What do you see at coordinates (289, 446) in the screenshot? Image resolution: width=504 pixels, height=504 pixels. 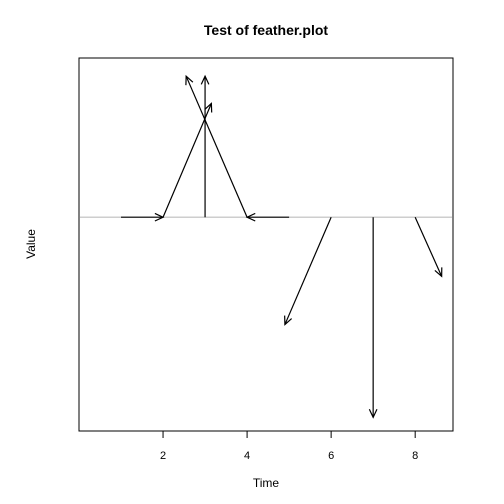 I see `x-axis: 2 4 6 8` at bounding box center [289, 446].